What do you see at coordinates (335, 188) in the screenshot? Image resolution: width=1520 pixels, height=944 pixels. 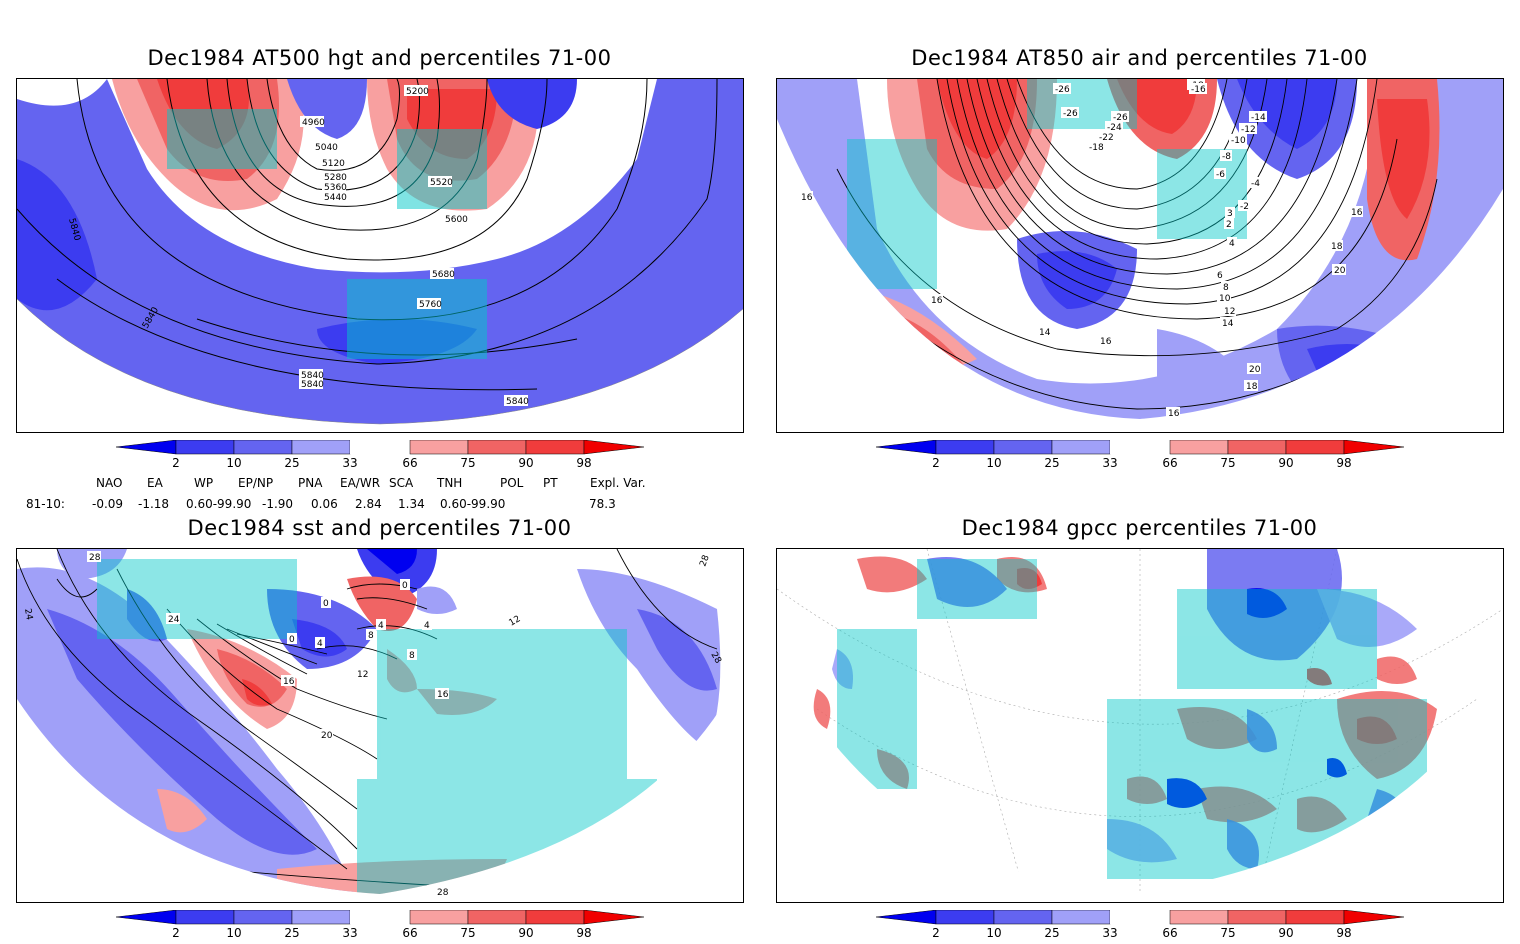 I see `contour-label: 5360` at bounding box center [335, 188].